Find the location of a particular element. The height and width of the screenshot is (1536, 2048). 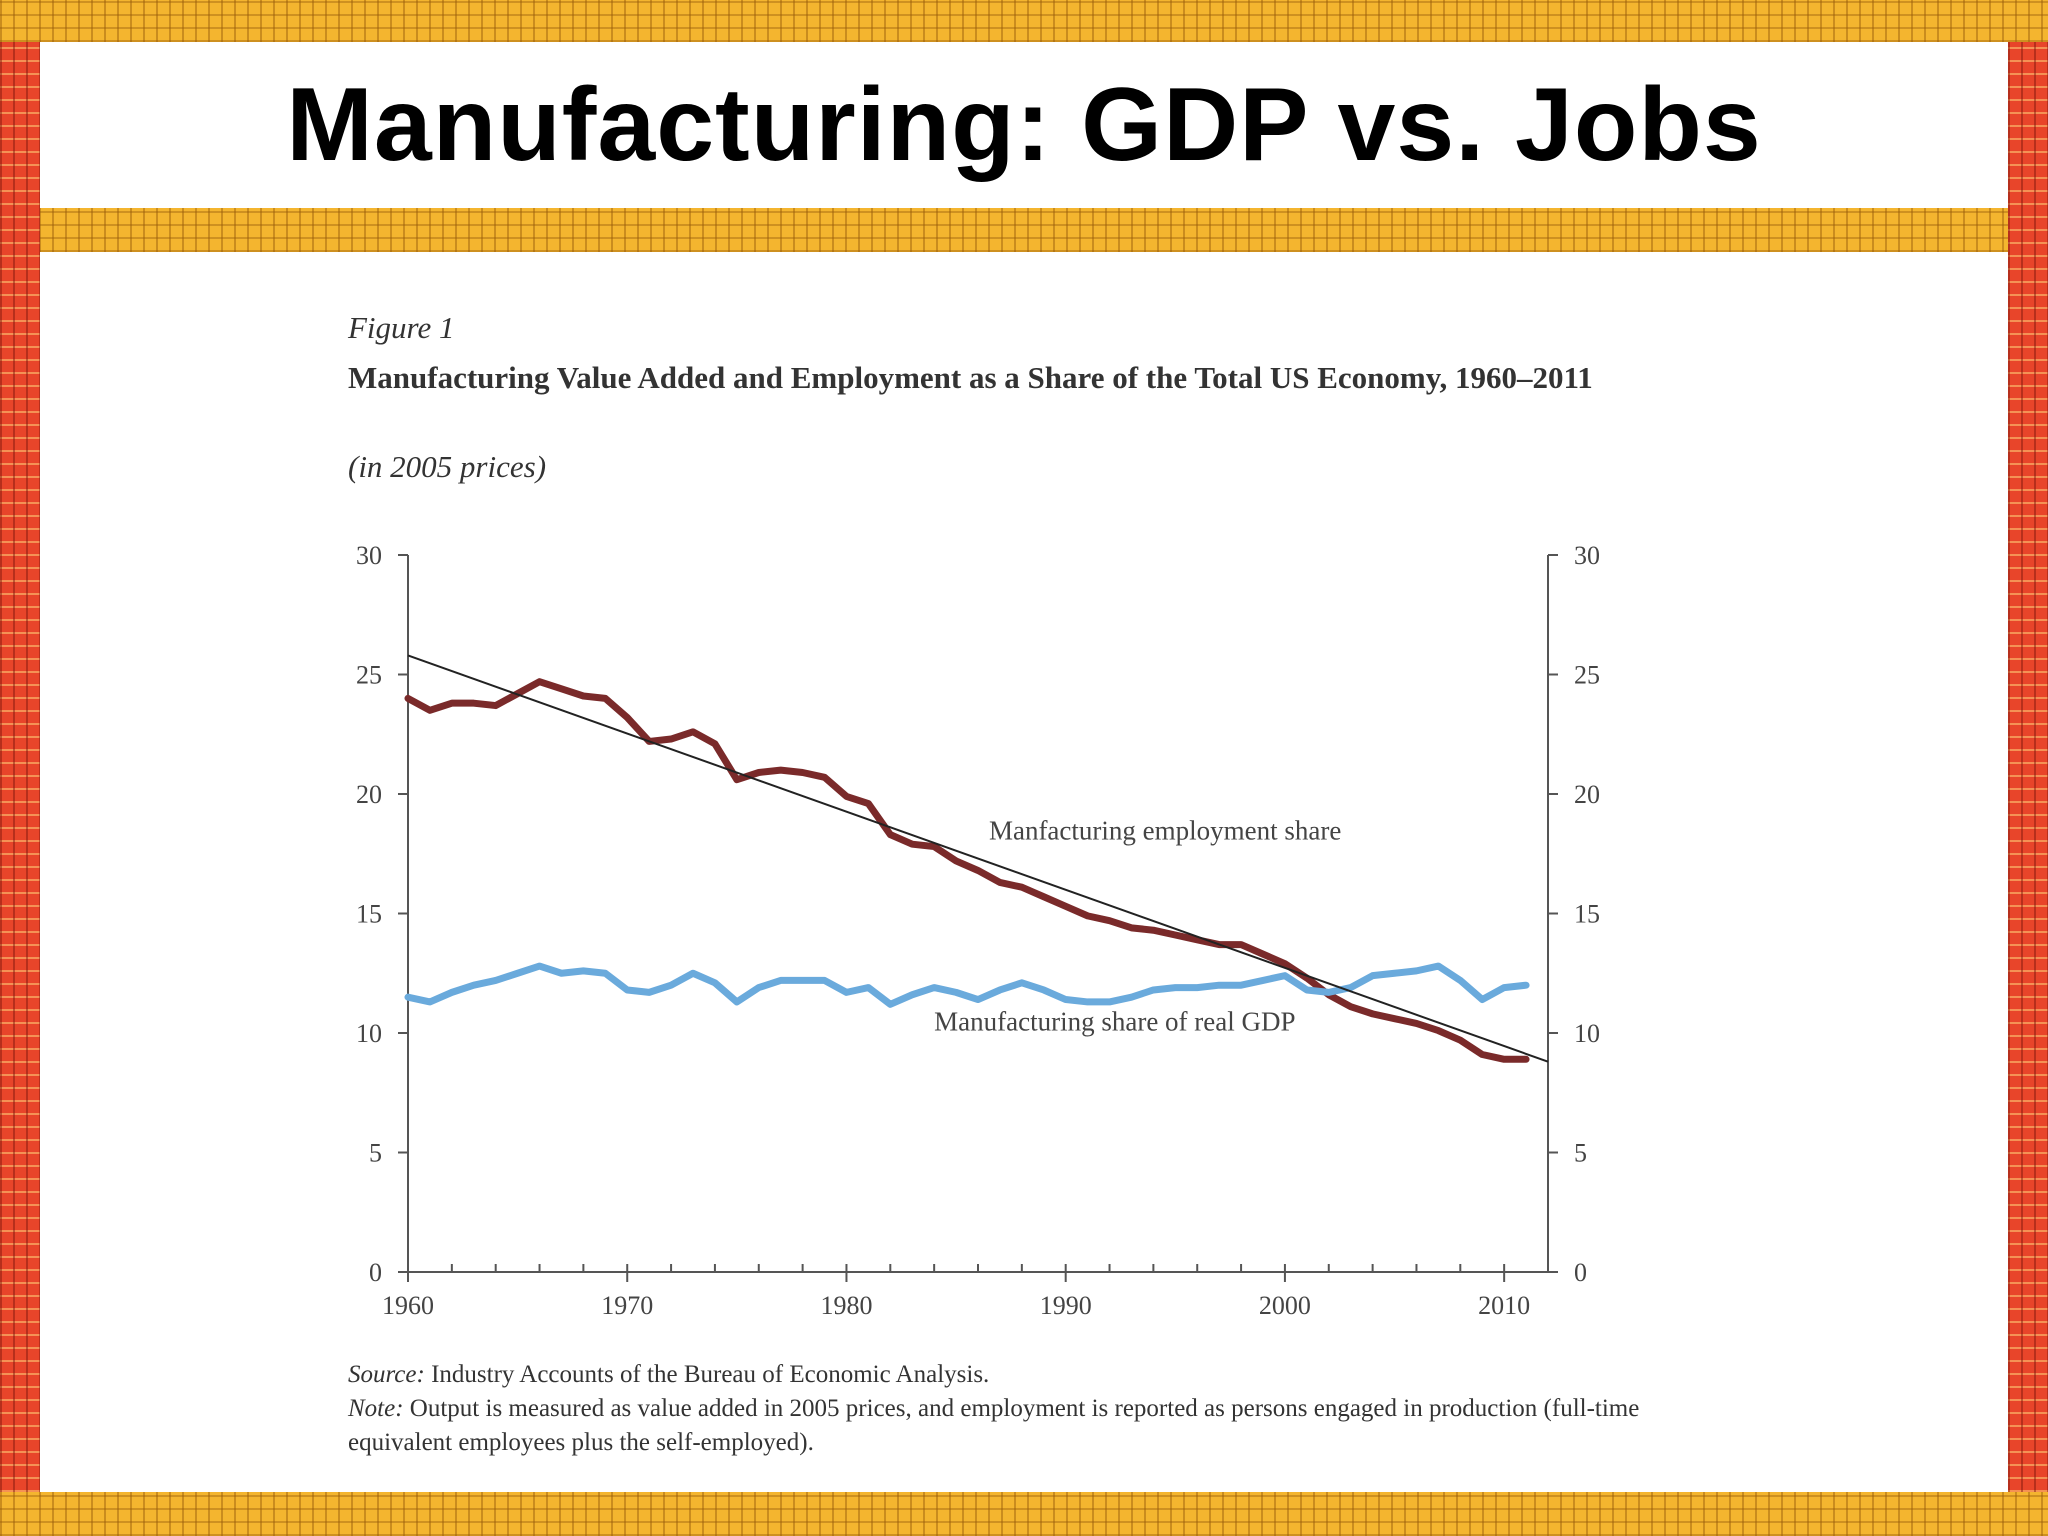

y-tick-label-left: 10 is located at coordinates (369, 1033).